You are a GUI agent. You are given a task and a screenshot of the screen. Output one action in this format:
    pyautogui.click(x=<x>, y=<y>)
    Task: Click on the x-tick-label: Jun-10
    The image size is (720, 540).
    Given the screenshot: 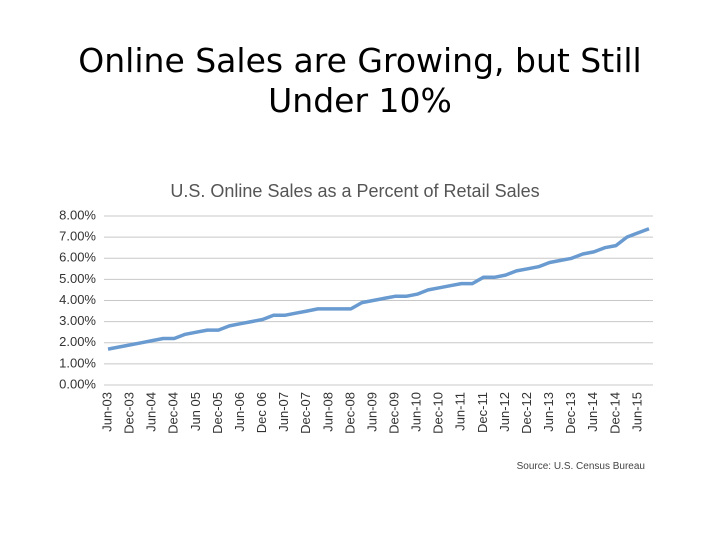 What is the action you would take?
    pyautogui.click(x=416, y=412)
    